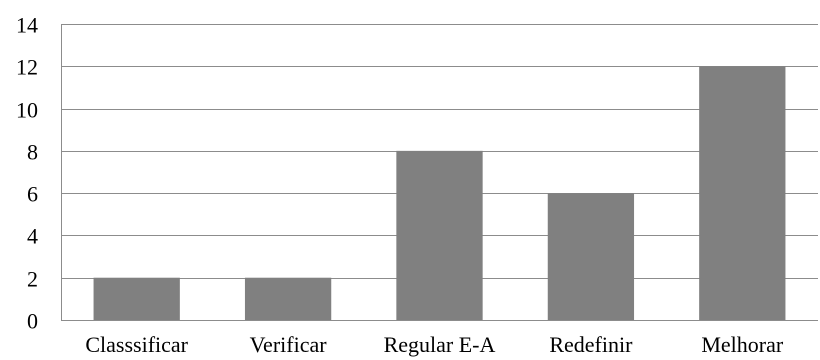  What do you see at coordinates (32, 279) in the screenshot?
I see `y-tick-label-2: 2` at bounding box center [32, 279].